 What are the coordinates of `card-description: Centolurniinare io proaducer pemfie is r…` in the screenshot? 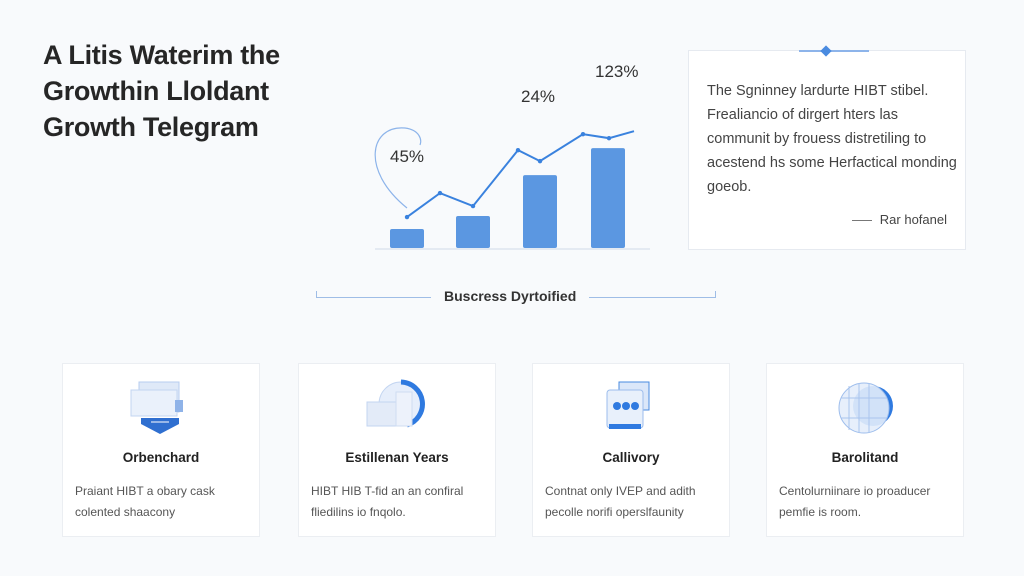 It's located at (855, 501).